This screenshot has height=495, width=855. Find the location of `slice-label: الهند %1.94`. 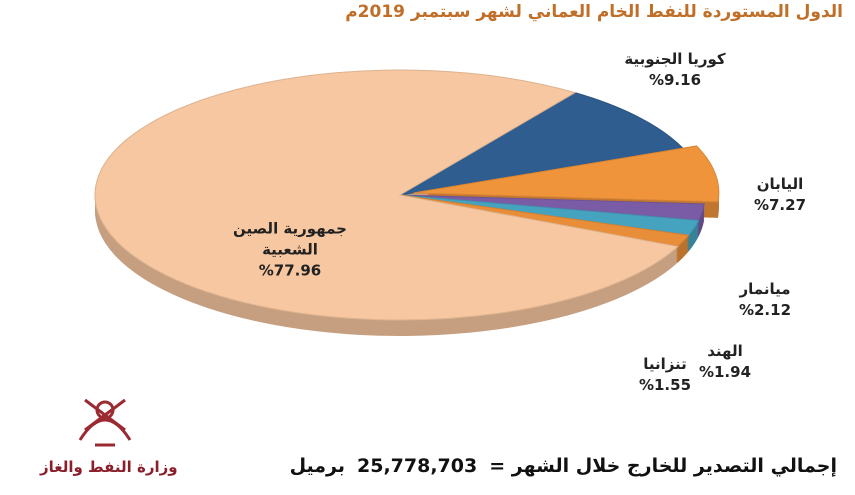

slice-label: الهند %1.94 is located at coordinates (725, 362).